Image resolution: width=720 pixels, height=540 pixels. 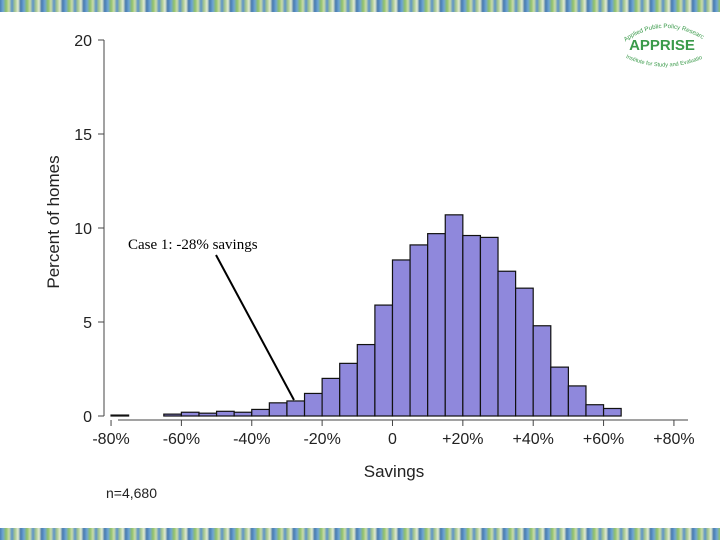 What do you see at coordinates (360, 6) in the screenshot?
I see `top-decorative-band` at bounding box center [360, 6].